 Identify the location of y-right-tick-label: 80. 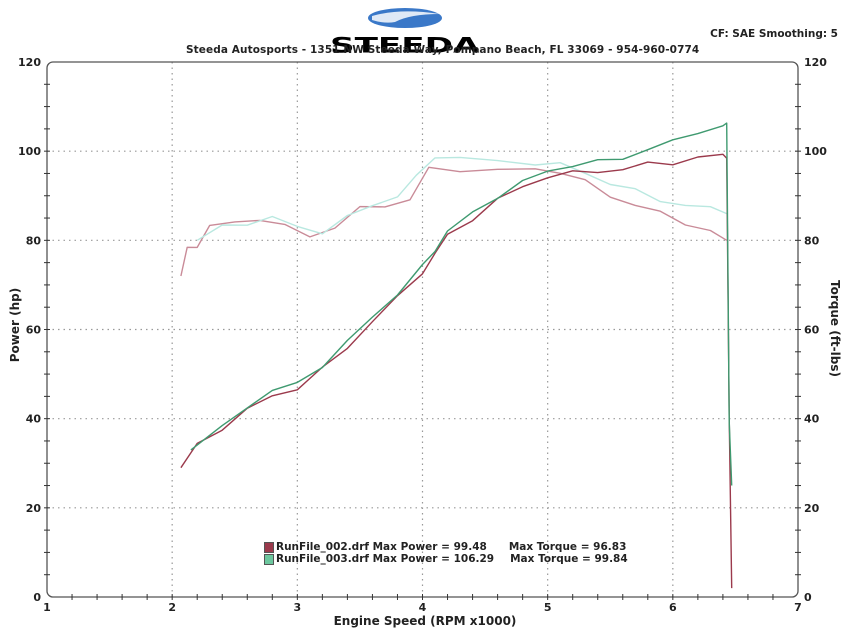
(812, 240).